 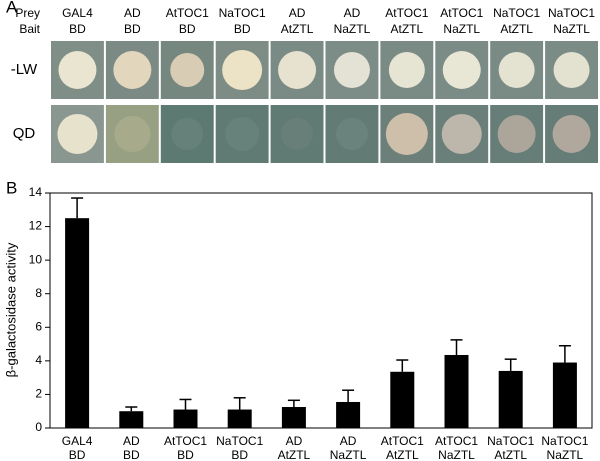 What do you see at coordinates (38, 394) in the screenshot?
I see `y-tick-label: 2` at bounding box center [38, 394].